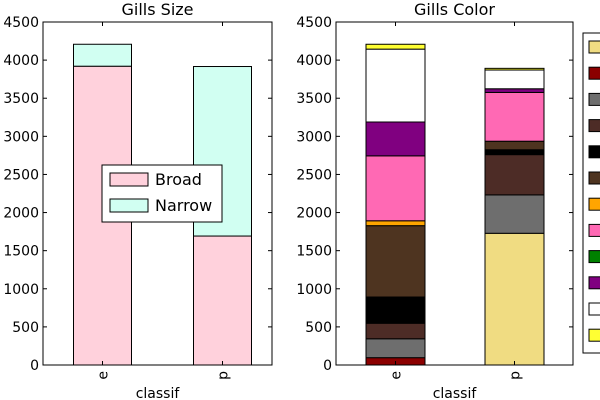  I want to click on legend, so click(591, 193).